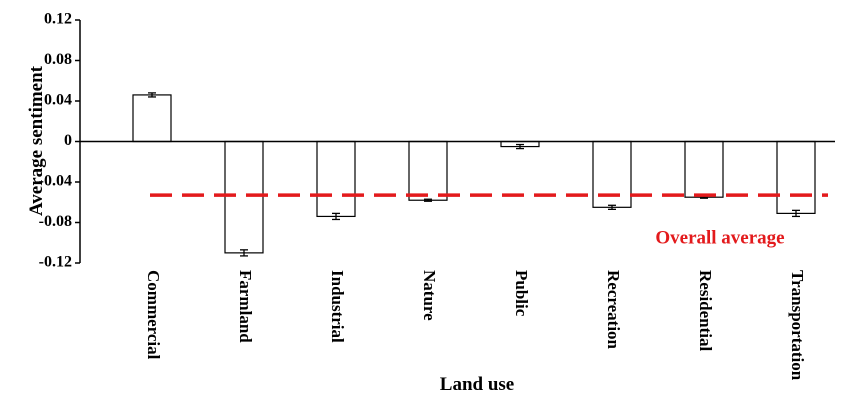 The width and height of the screenshot is (850, 411). What do you see at coordinates (613, 310) in the screenshot?
I see `x-tick-label: Recreation` at bounding box center [613, 310].